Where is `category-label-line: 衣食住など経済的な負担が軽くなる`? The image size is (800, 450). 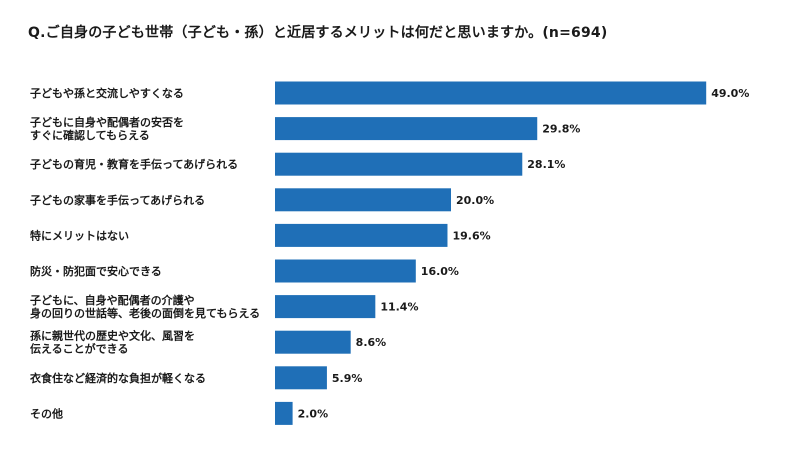
category-label-line: 衣食住など経済的な負担が軽くなる is located at coordinates (118, 378).